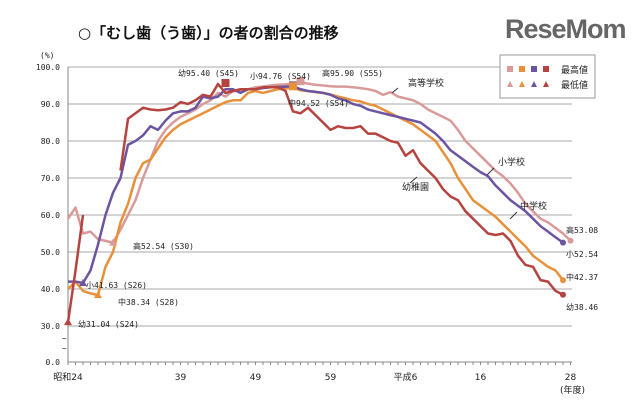  Describe the element at coordinates (50, 326) in the screenshot. I see `y-tick-label: 30.0` at that location.